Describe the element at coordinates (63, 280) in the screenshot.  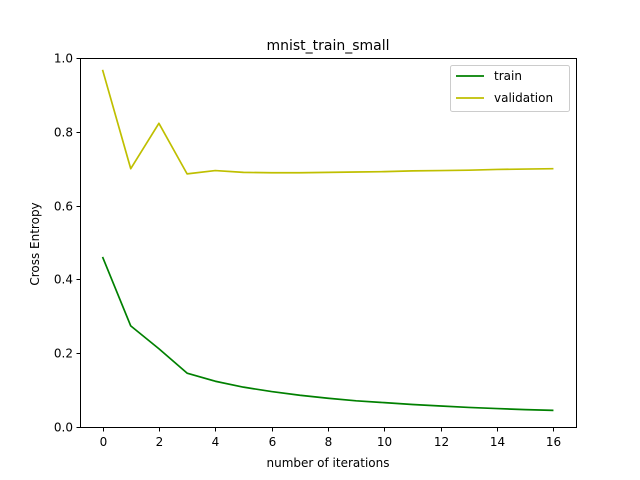
I see `y-tick-label: 0.4` at that location.